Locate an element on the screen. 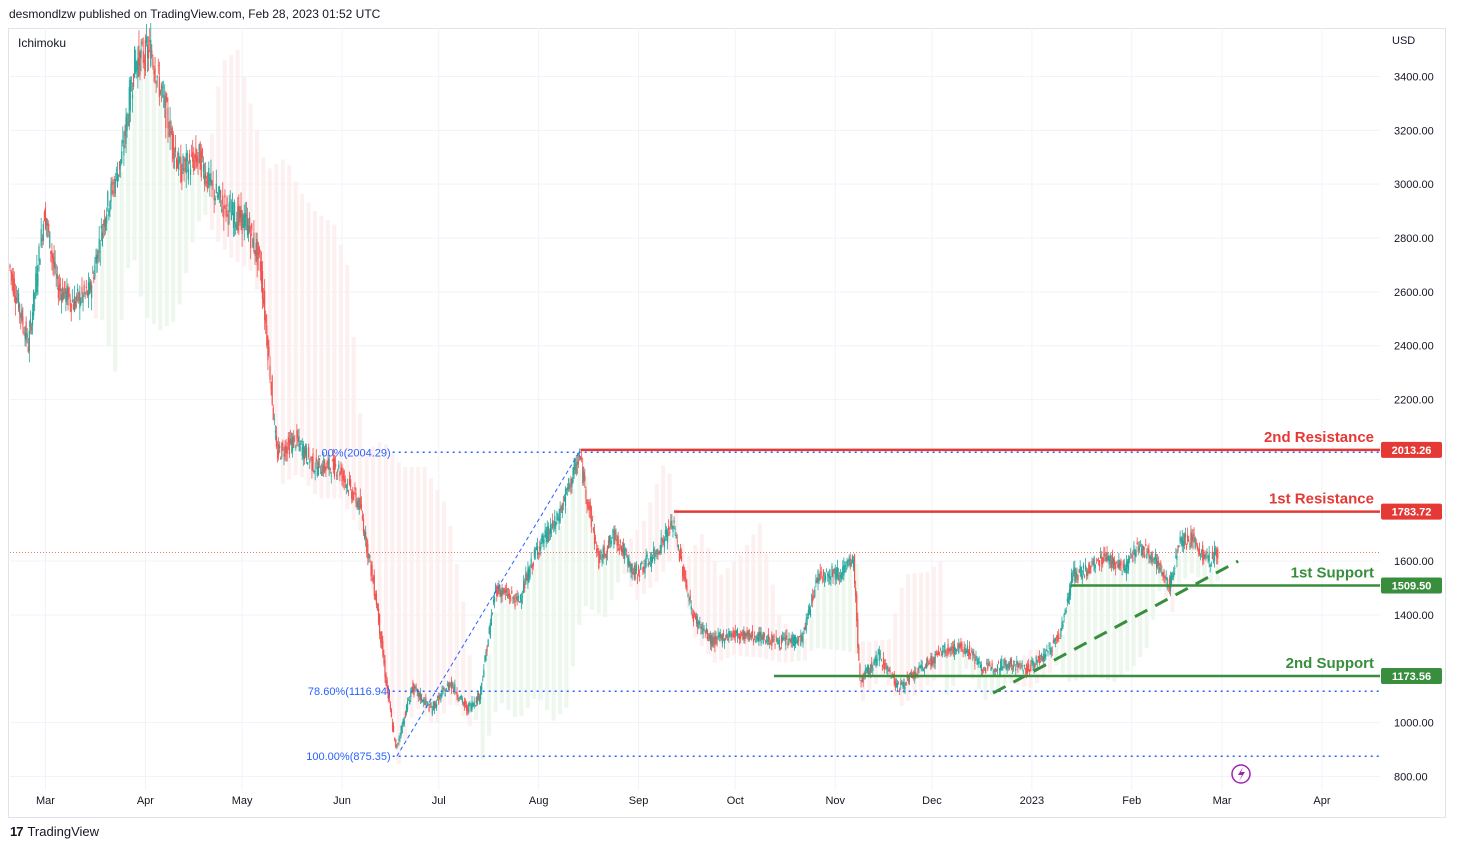 The image size is (1457, 850). x-tick-label: Nov is located at coordinates (835, 801).